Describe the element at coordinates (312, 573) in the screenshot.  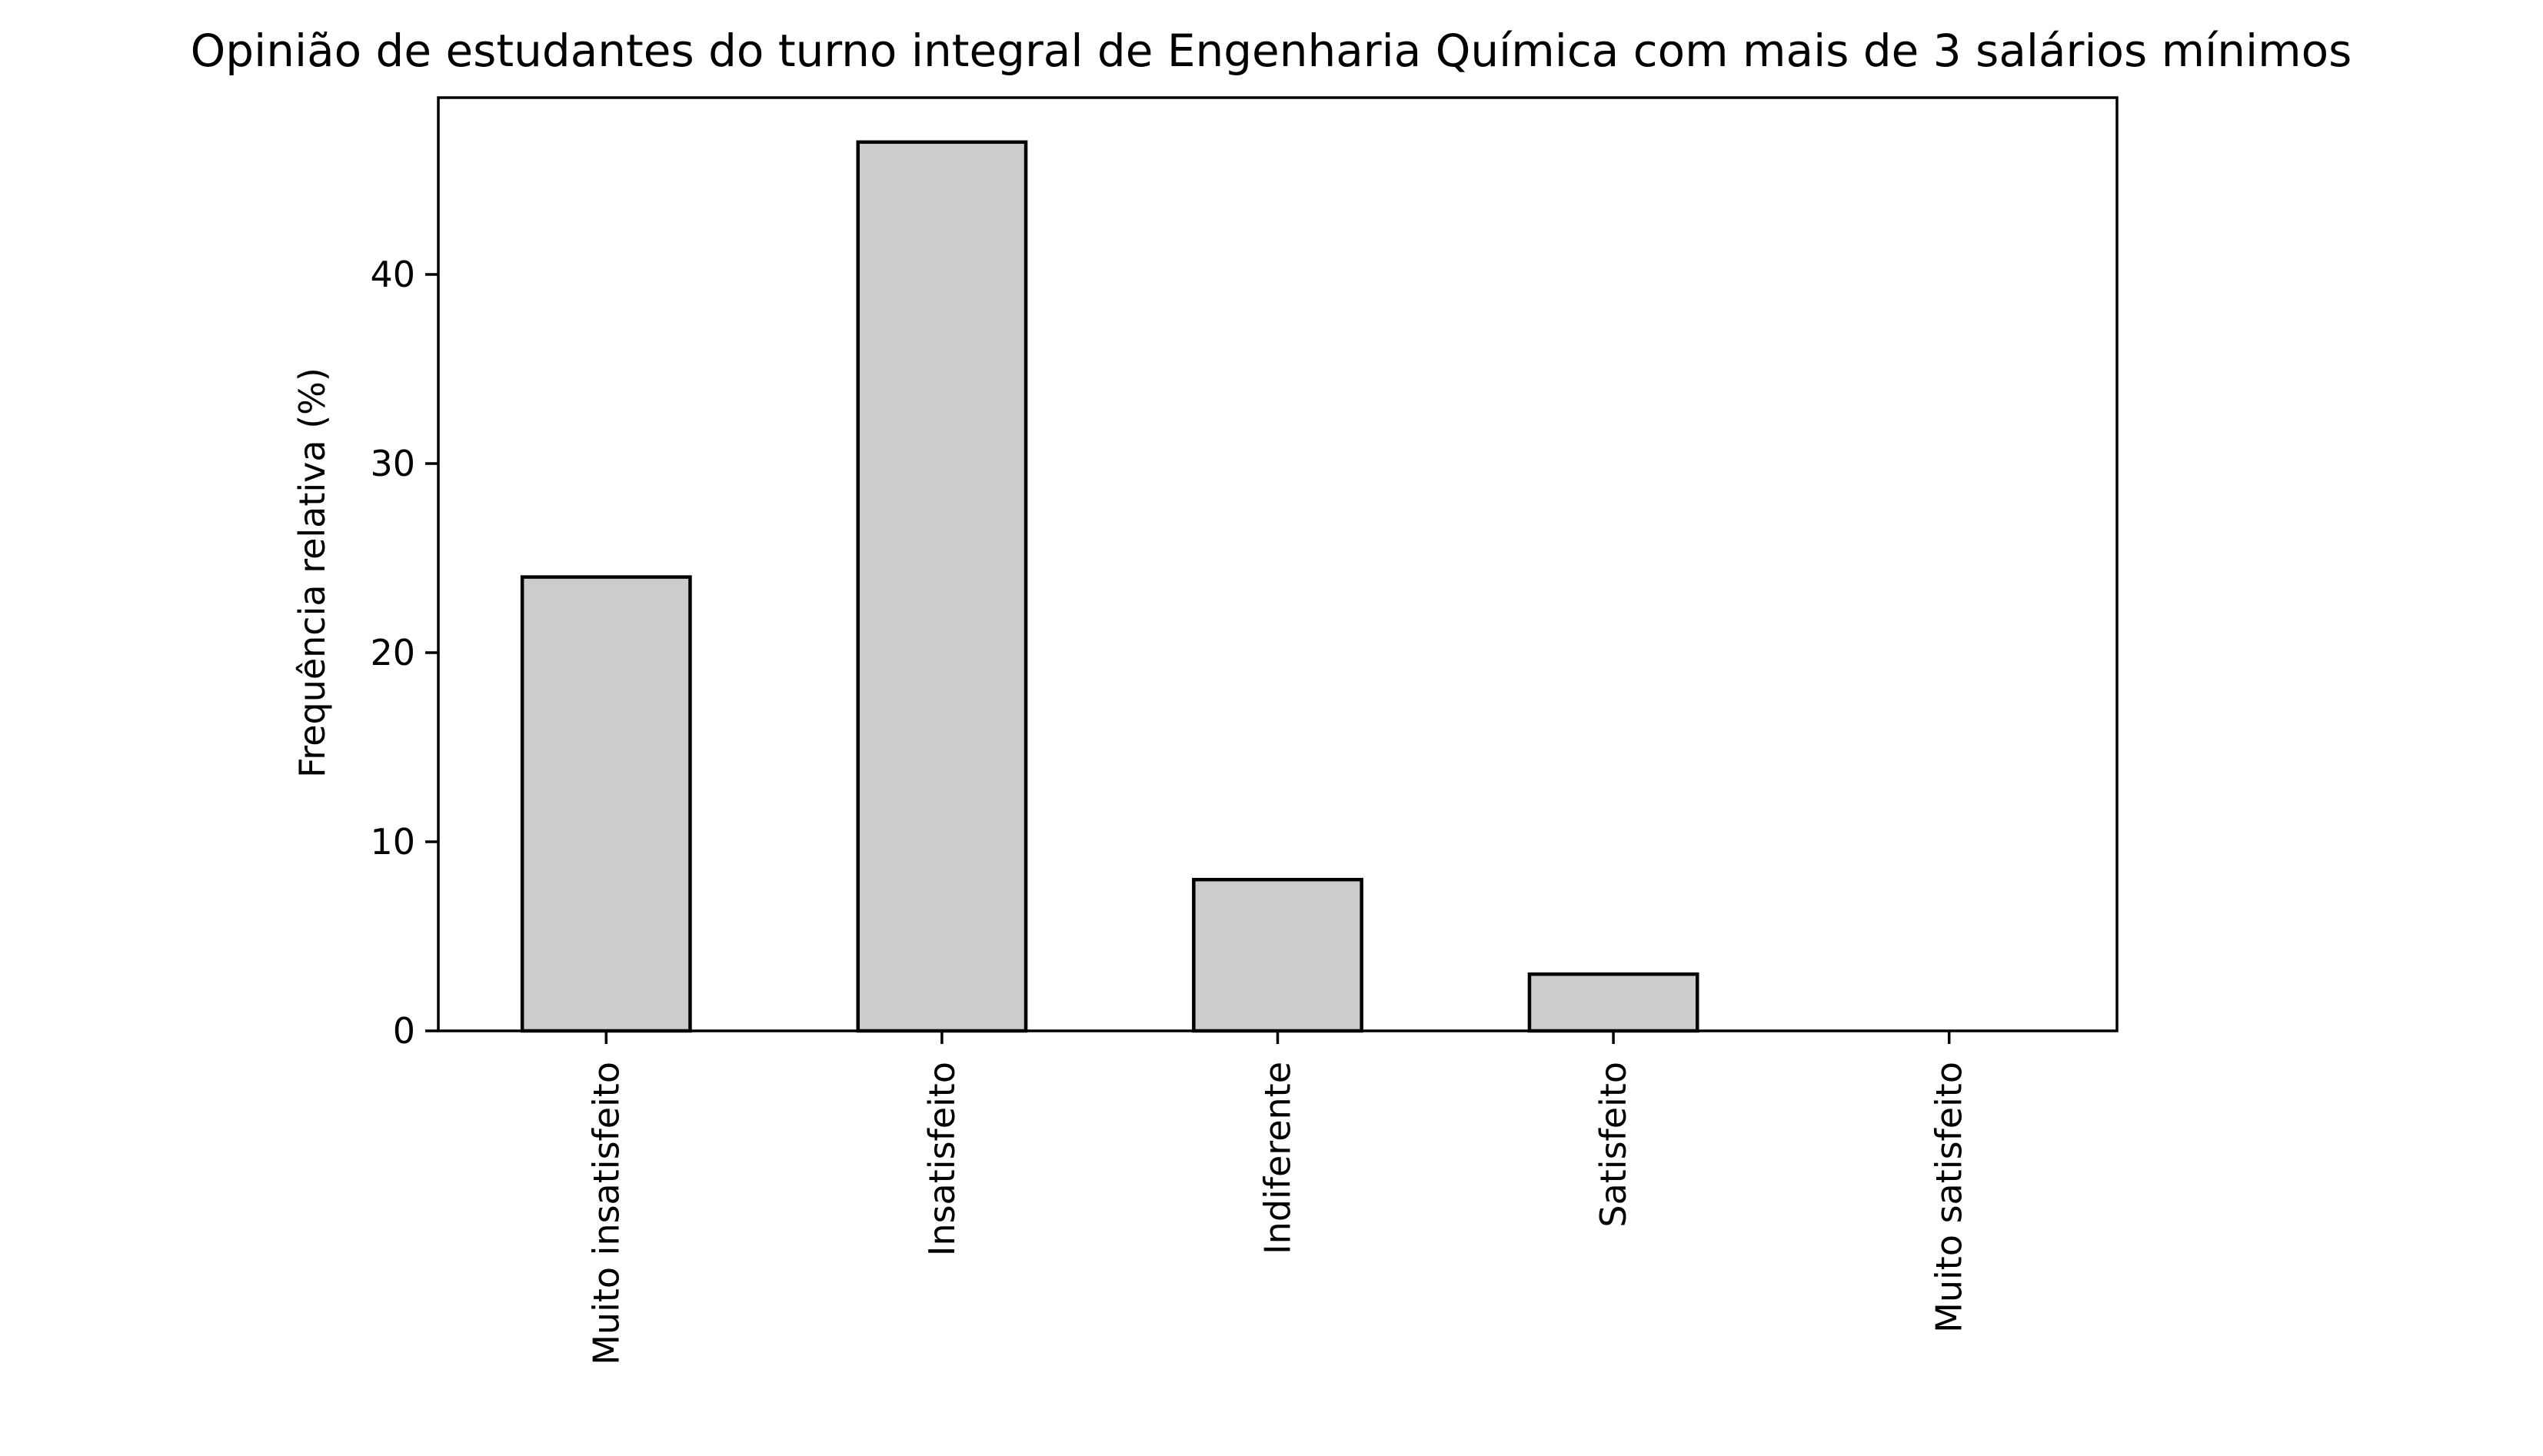
I see `y-axis-label: Frequência relativa (%)` at that location.